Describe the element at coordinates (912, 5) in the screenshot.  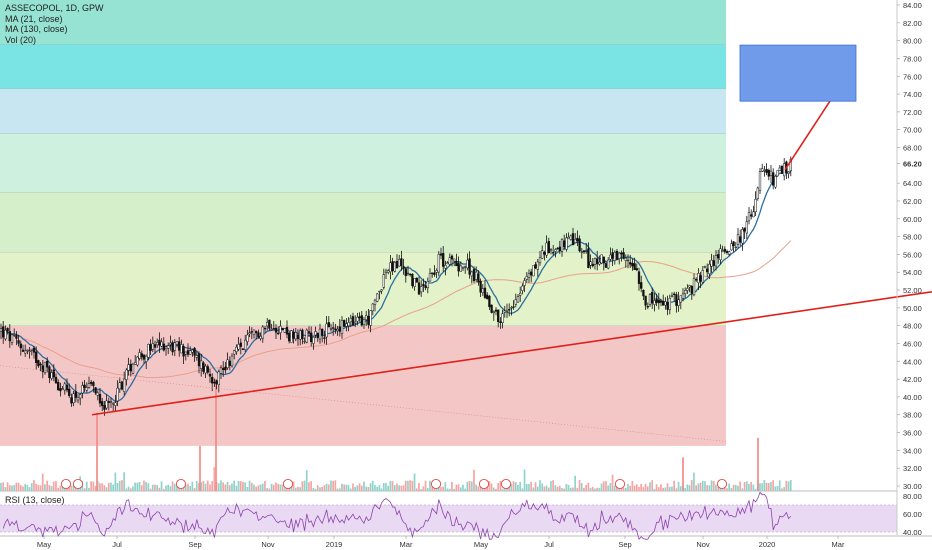
I see `price-tick-label: 84.00` at that location.